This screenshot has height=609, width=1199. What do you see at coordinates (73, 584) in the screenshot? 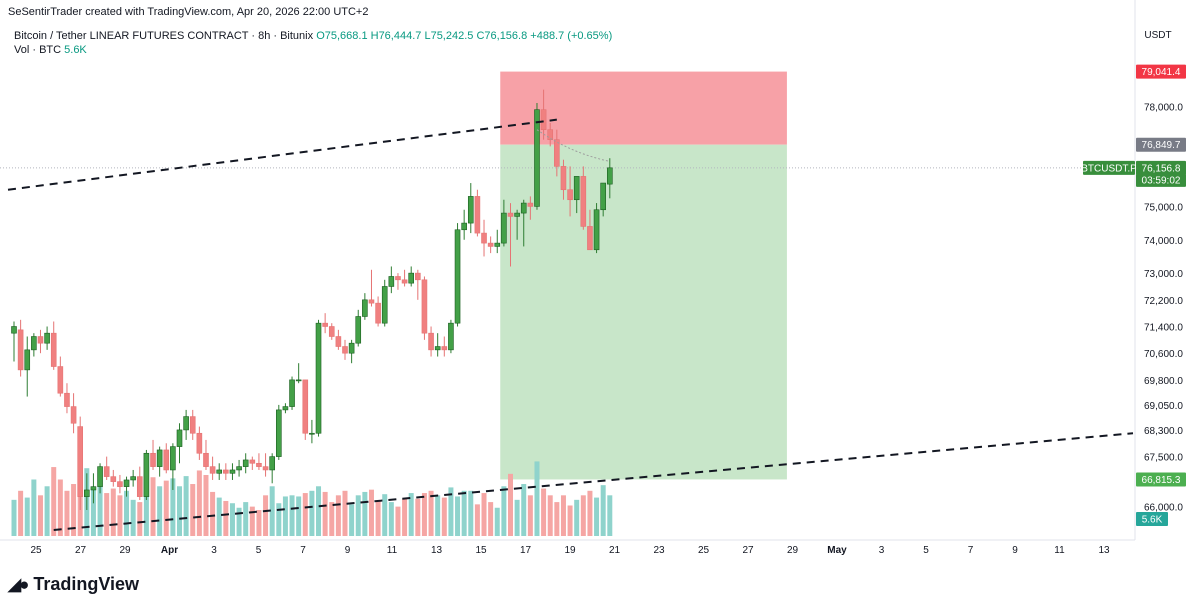
I see `tradingview-logo: ◢● TradingView` at bounding box center [73, 584].